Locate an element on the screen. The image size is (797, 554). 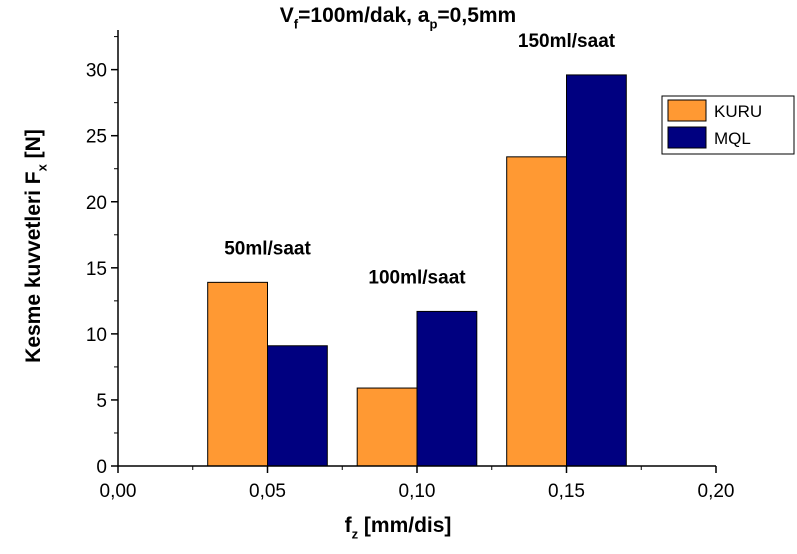
legend-label-mql: MQL is located at coordinates (732, 138).